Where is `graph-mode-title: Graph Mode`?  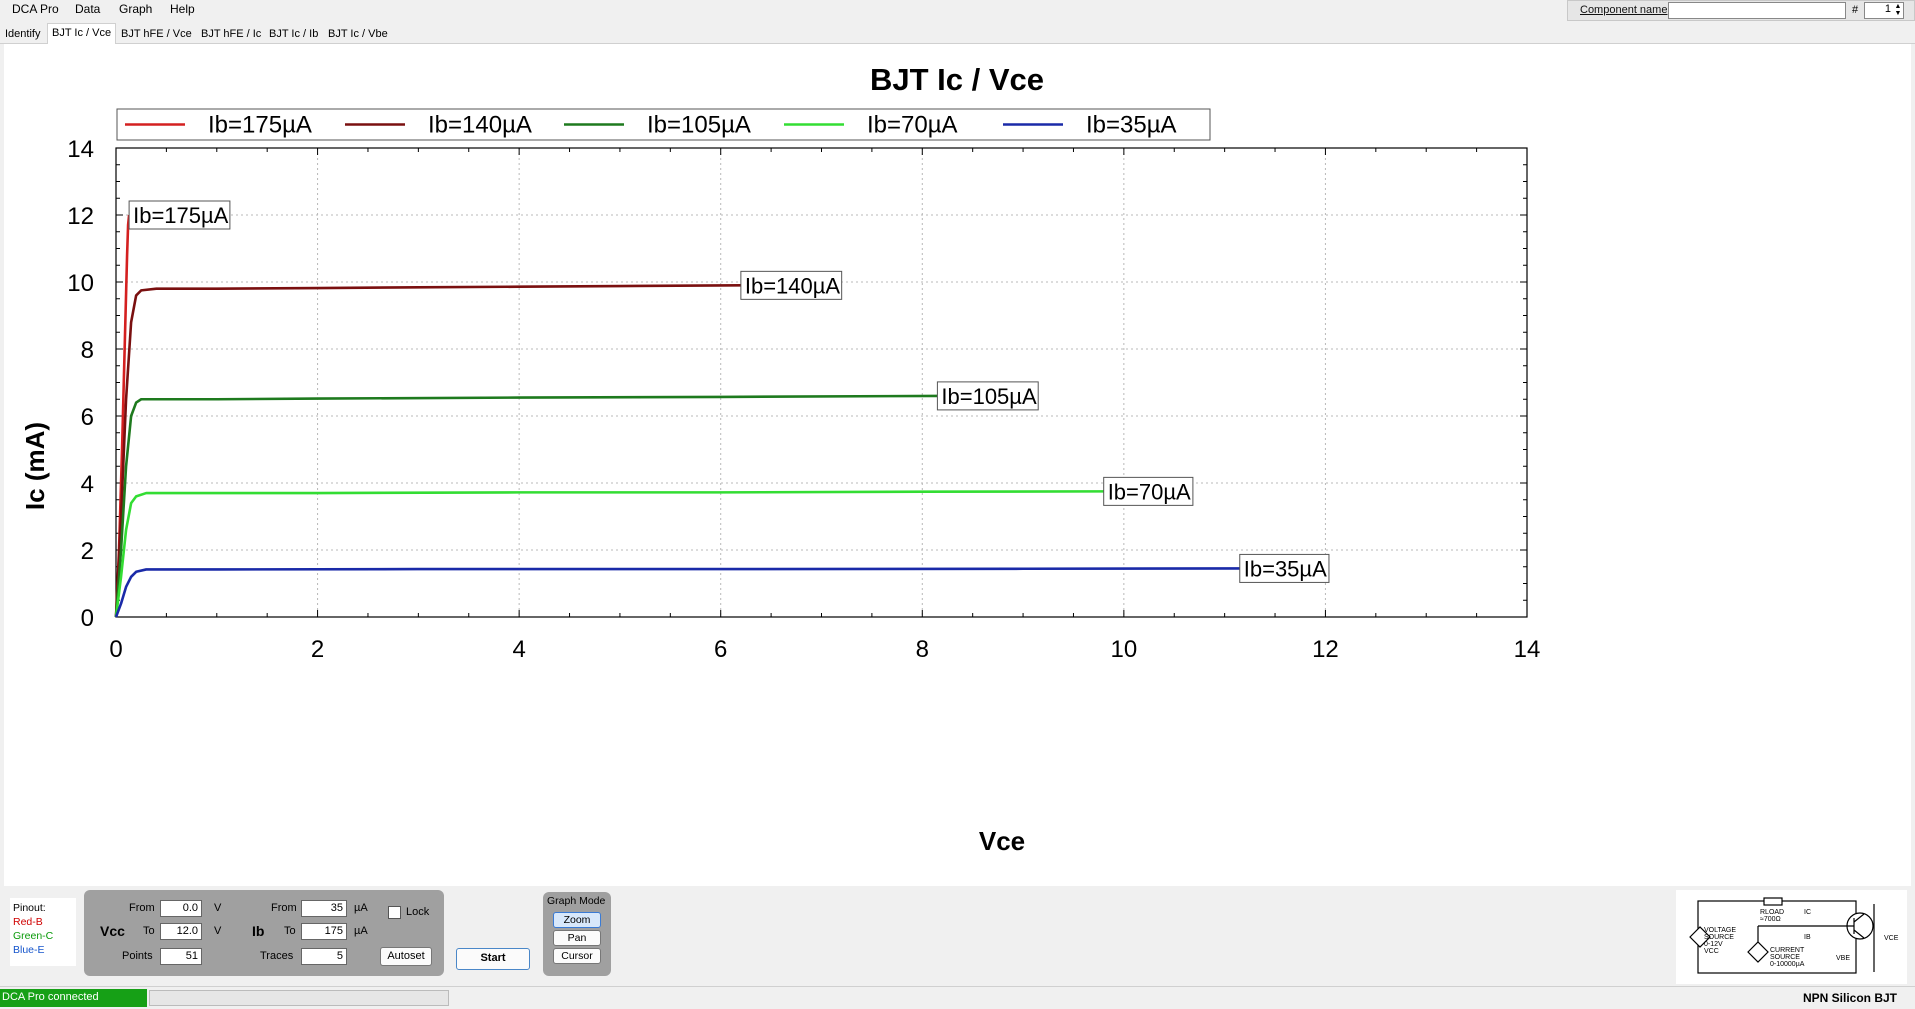 graph-mode-title: Graph Mode is located at coordinates (576, 901).